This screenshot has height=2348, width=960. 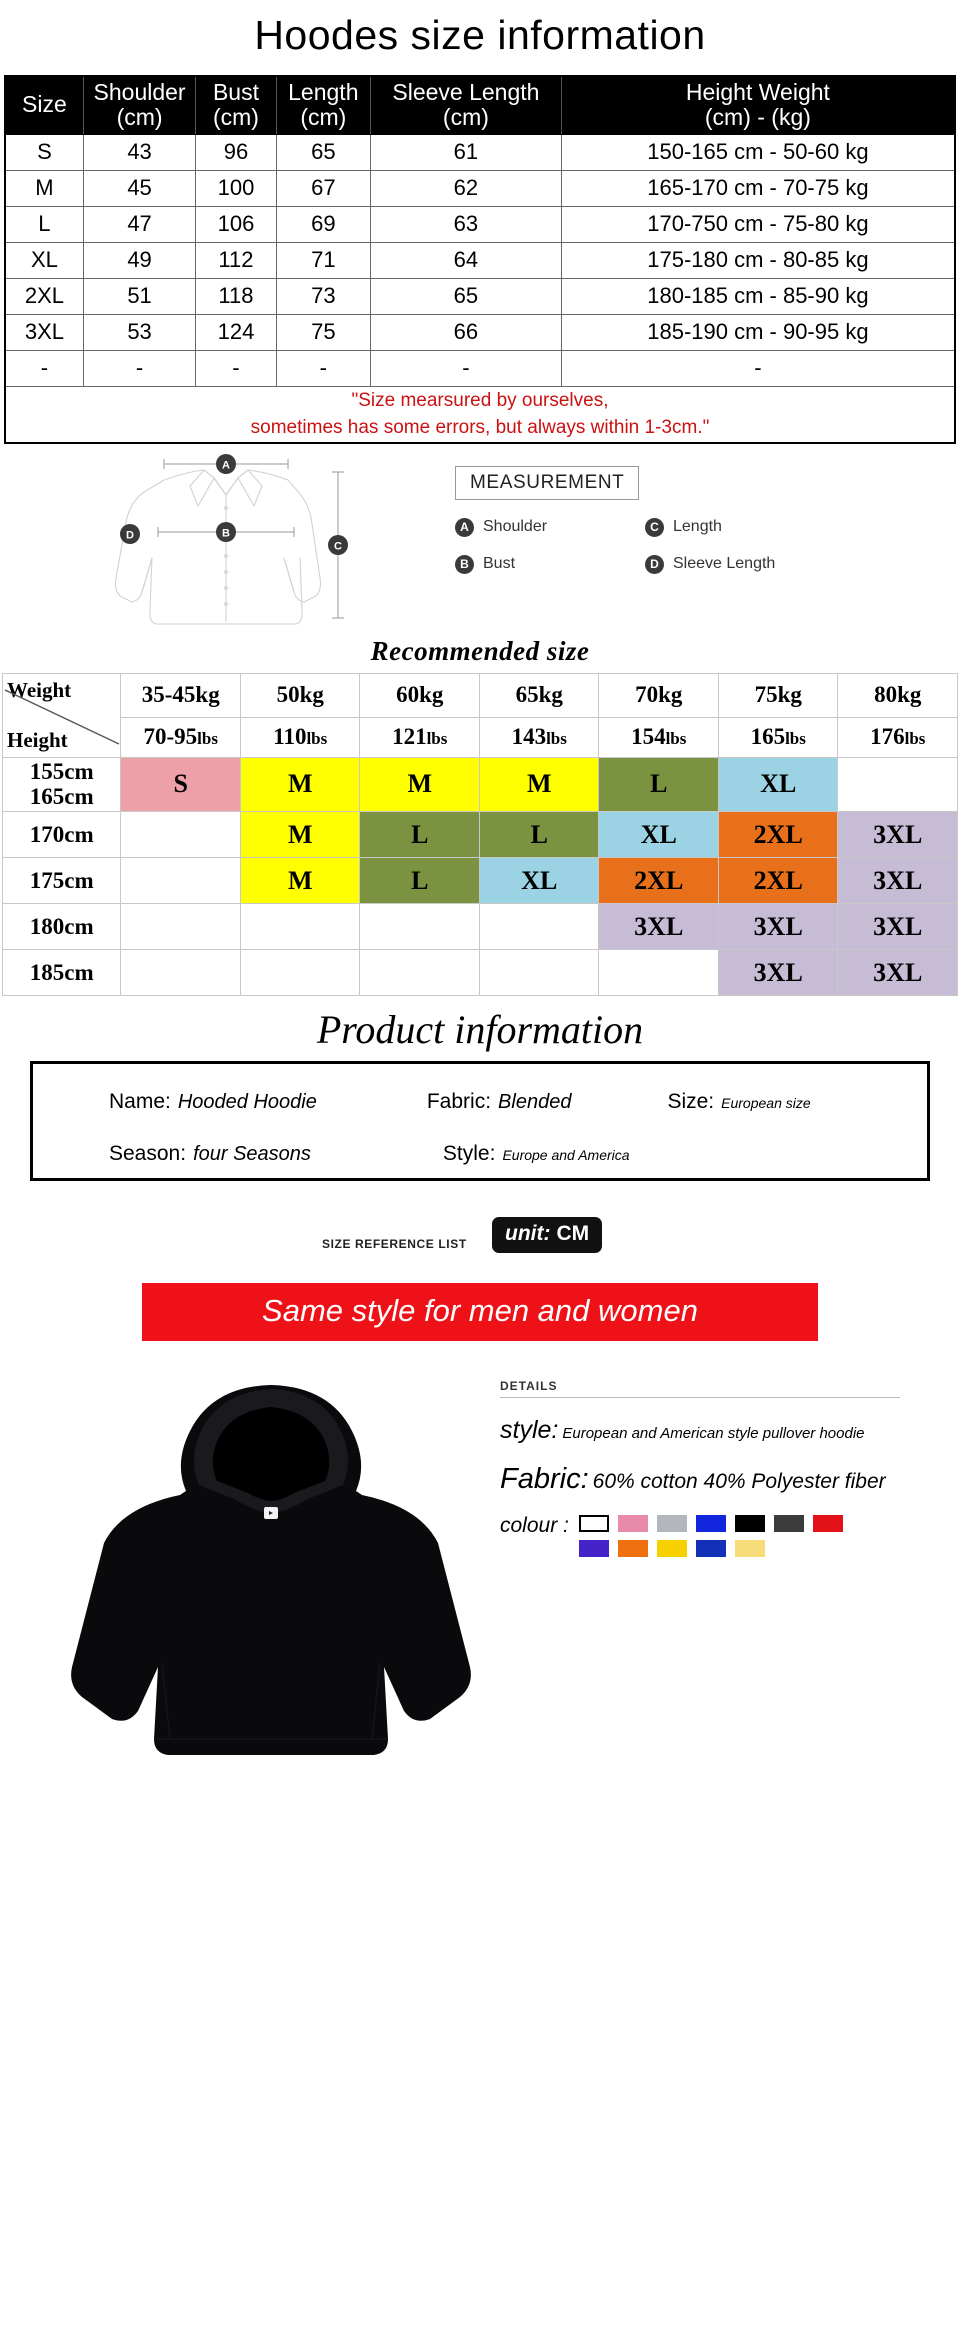 What do you see at coordinates (300, 695) in the screenshot?
I see `weight-kg-header: 50kg` at bounding box center [300, 695].